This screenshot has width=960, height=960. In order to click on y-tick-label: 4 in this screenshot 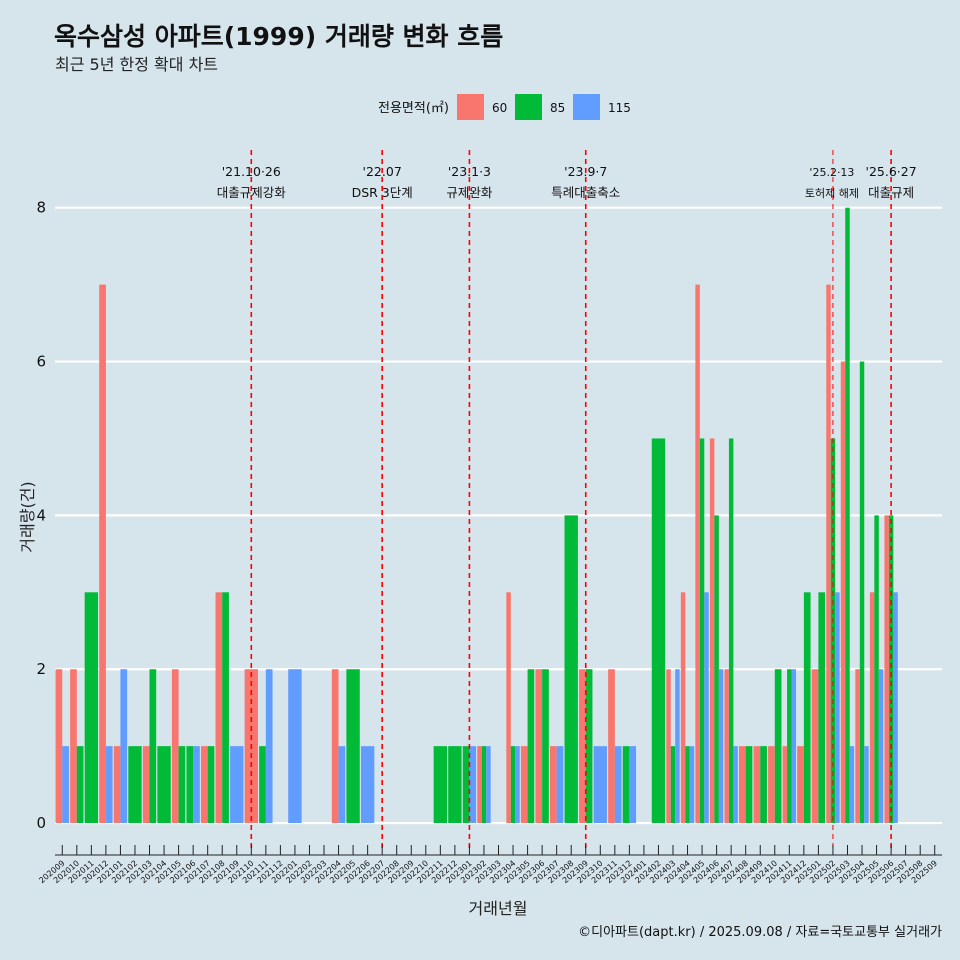, I will do `click(41, 515)`.